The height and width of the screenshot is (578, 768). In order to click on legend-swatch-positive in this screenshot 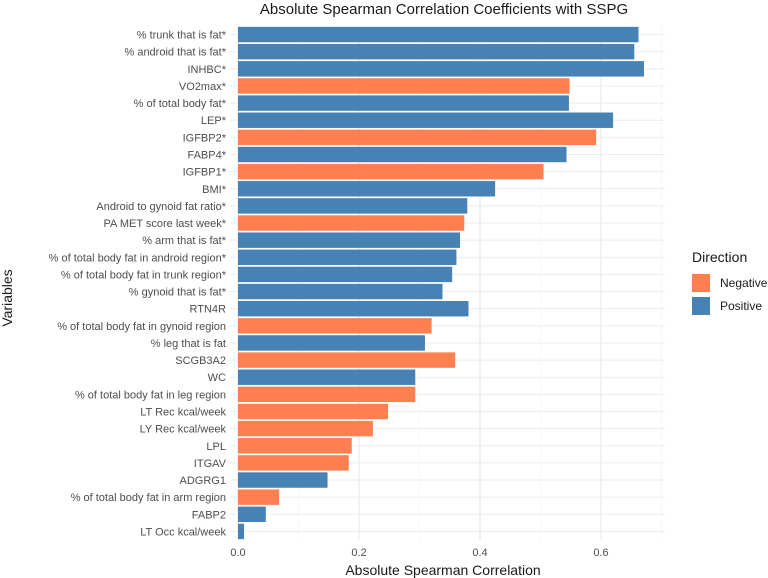, I will do `click(701, 306)`.